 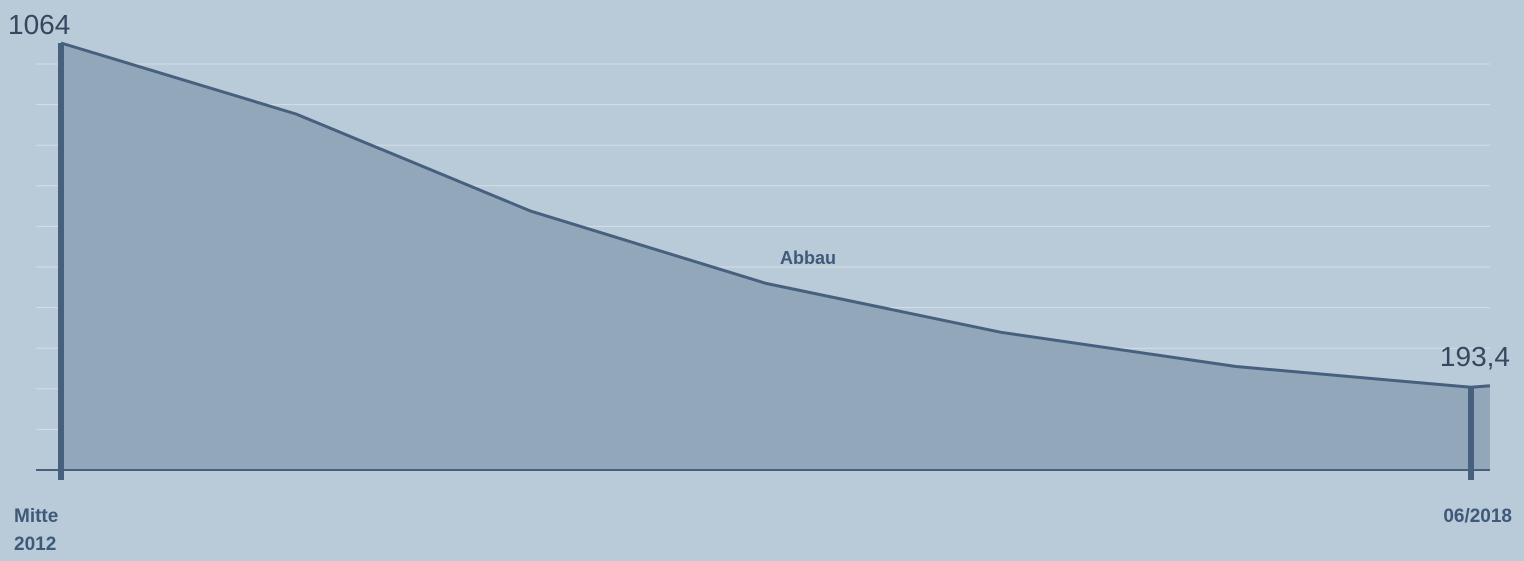 What do you see at coordinates (808, 258) in the screenshot?
I see `annotation-label: Abbau` at bounding box center [808, 258].